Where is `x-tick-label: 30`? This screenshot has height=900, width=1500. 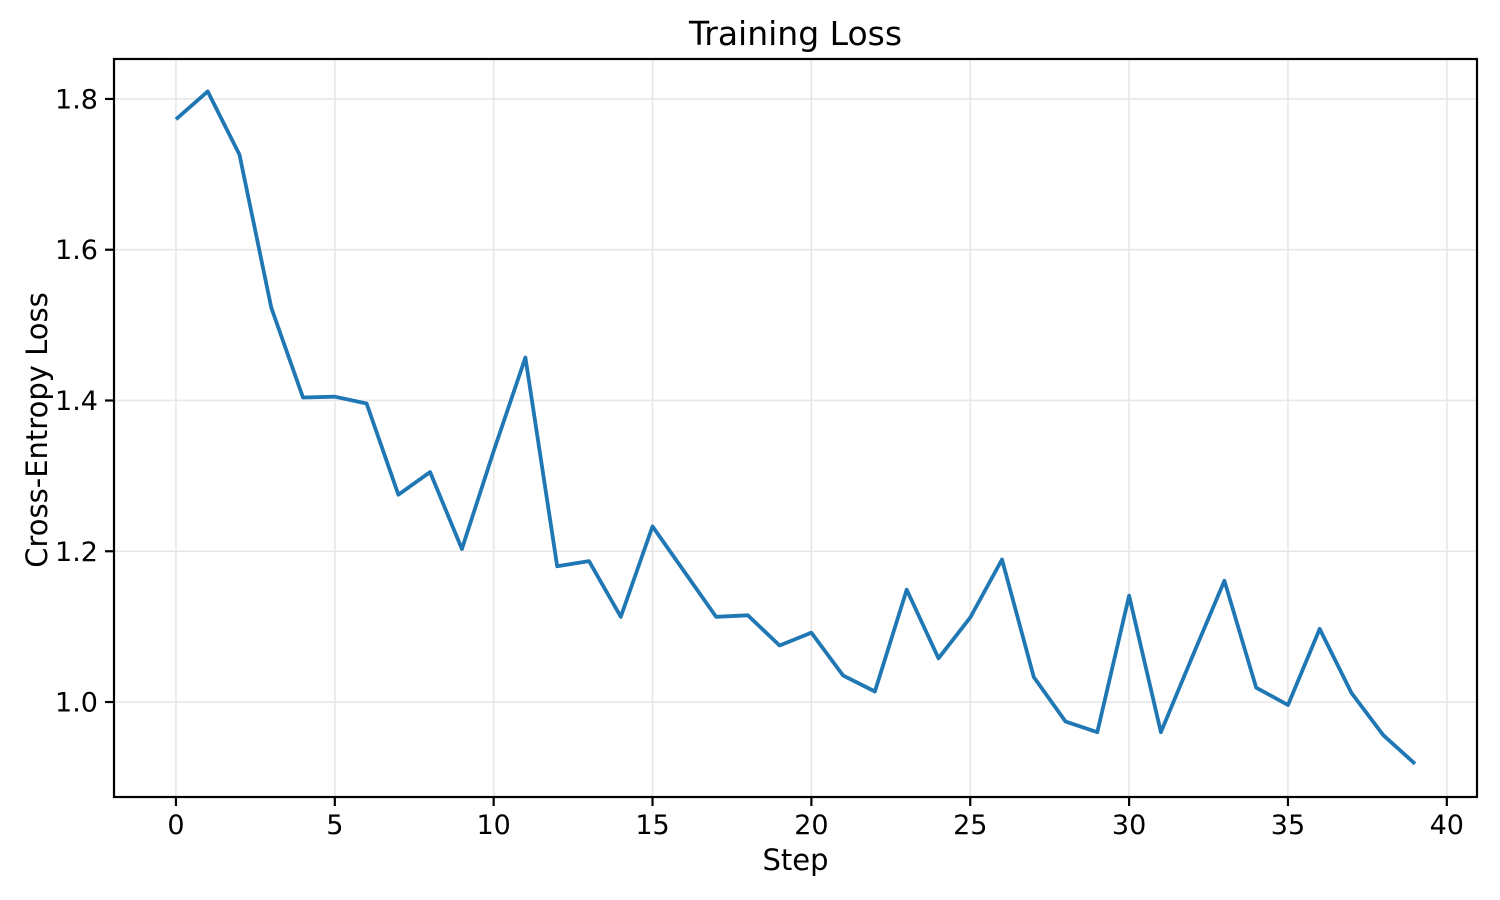 x-tick-label: 30 is located at coordinates (1129, 825).